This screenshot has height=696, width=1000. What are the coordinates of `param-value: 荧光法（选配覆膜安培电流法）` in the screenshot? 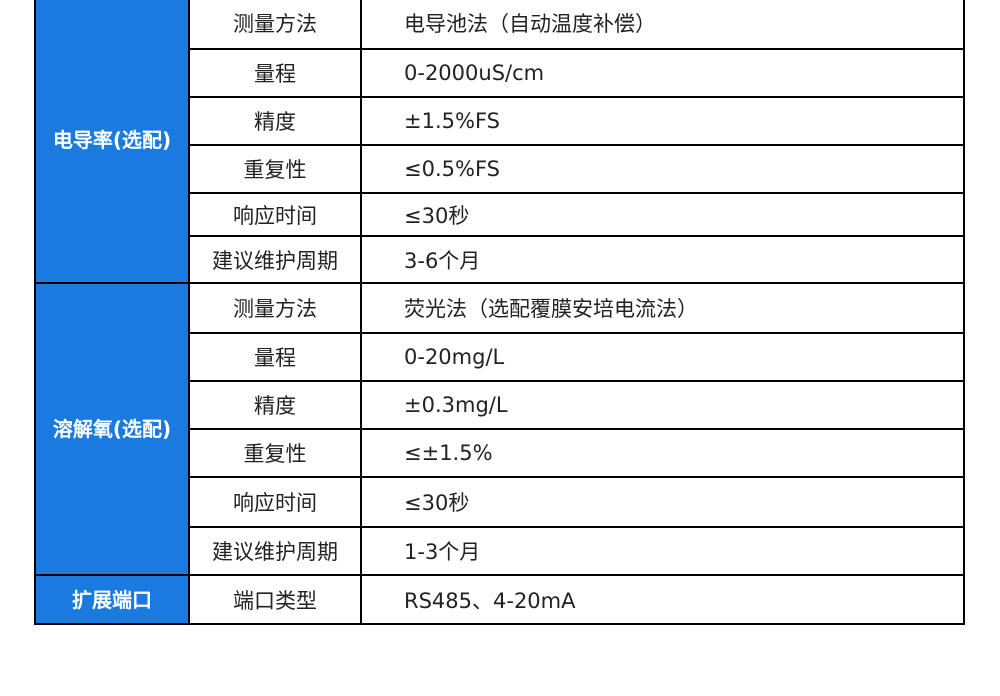 It's located at (551, 309).